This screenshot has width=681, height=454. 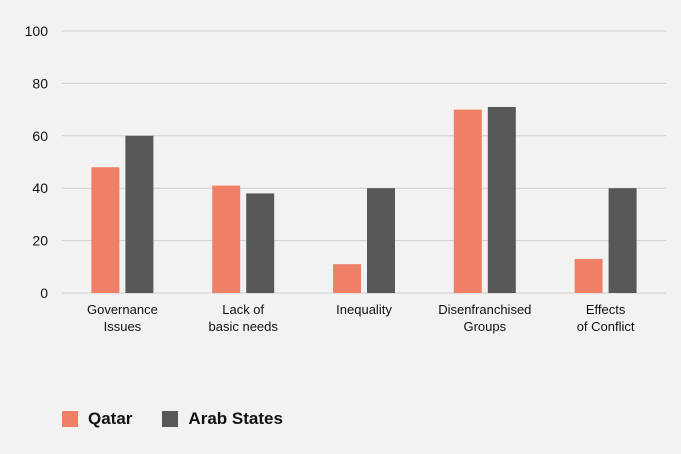 I want to click on x-tick-label-line: basic needs, so click(x=244, y=326).